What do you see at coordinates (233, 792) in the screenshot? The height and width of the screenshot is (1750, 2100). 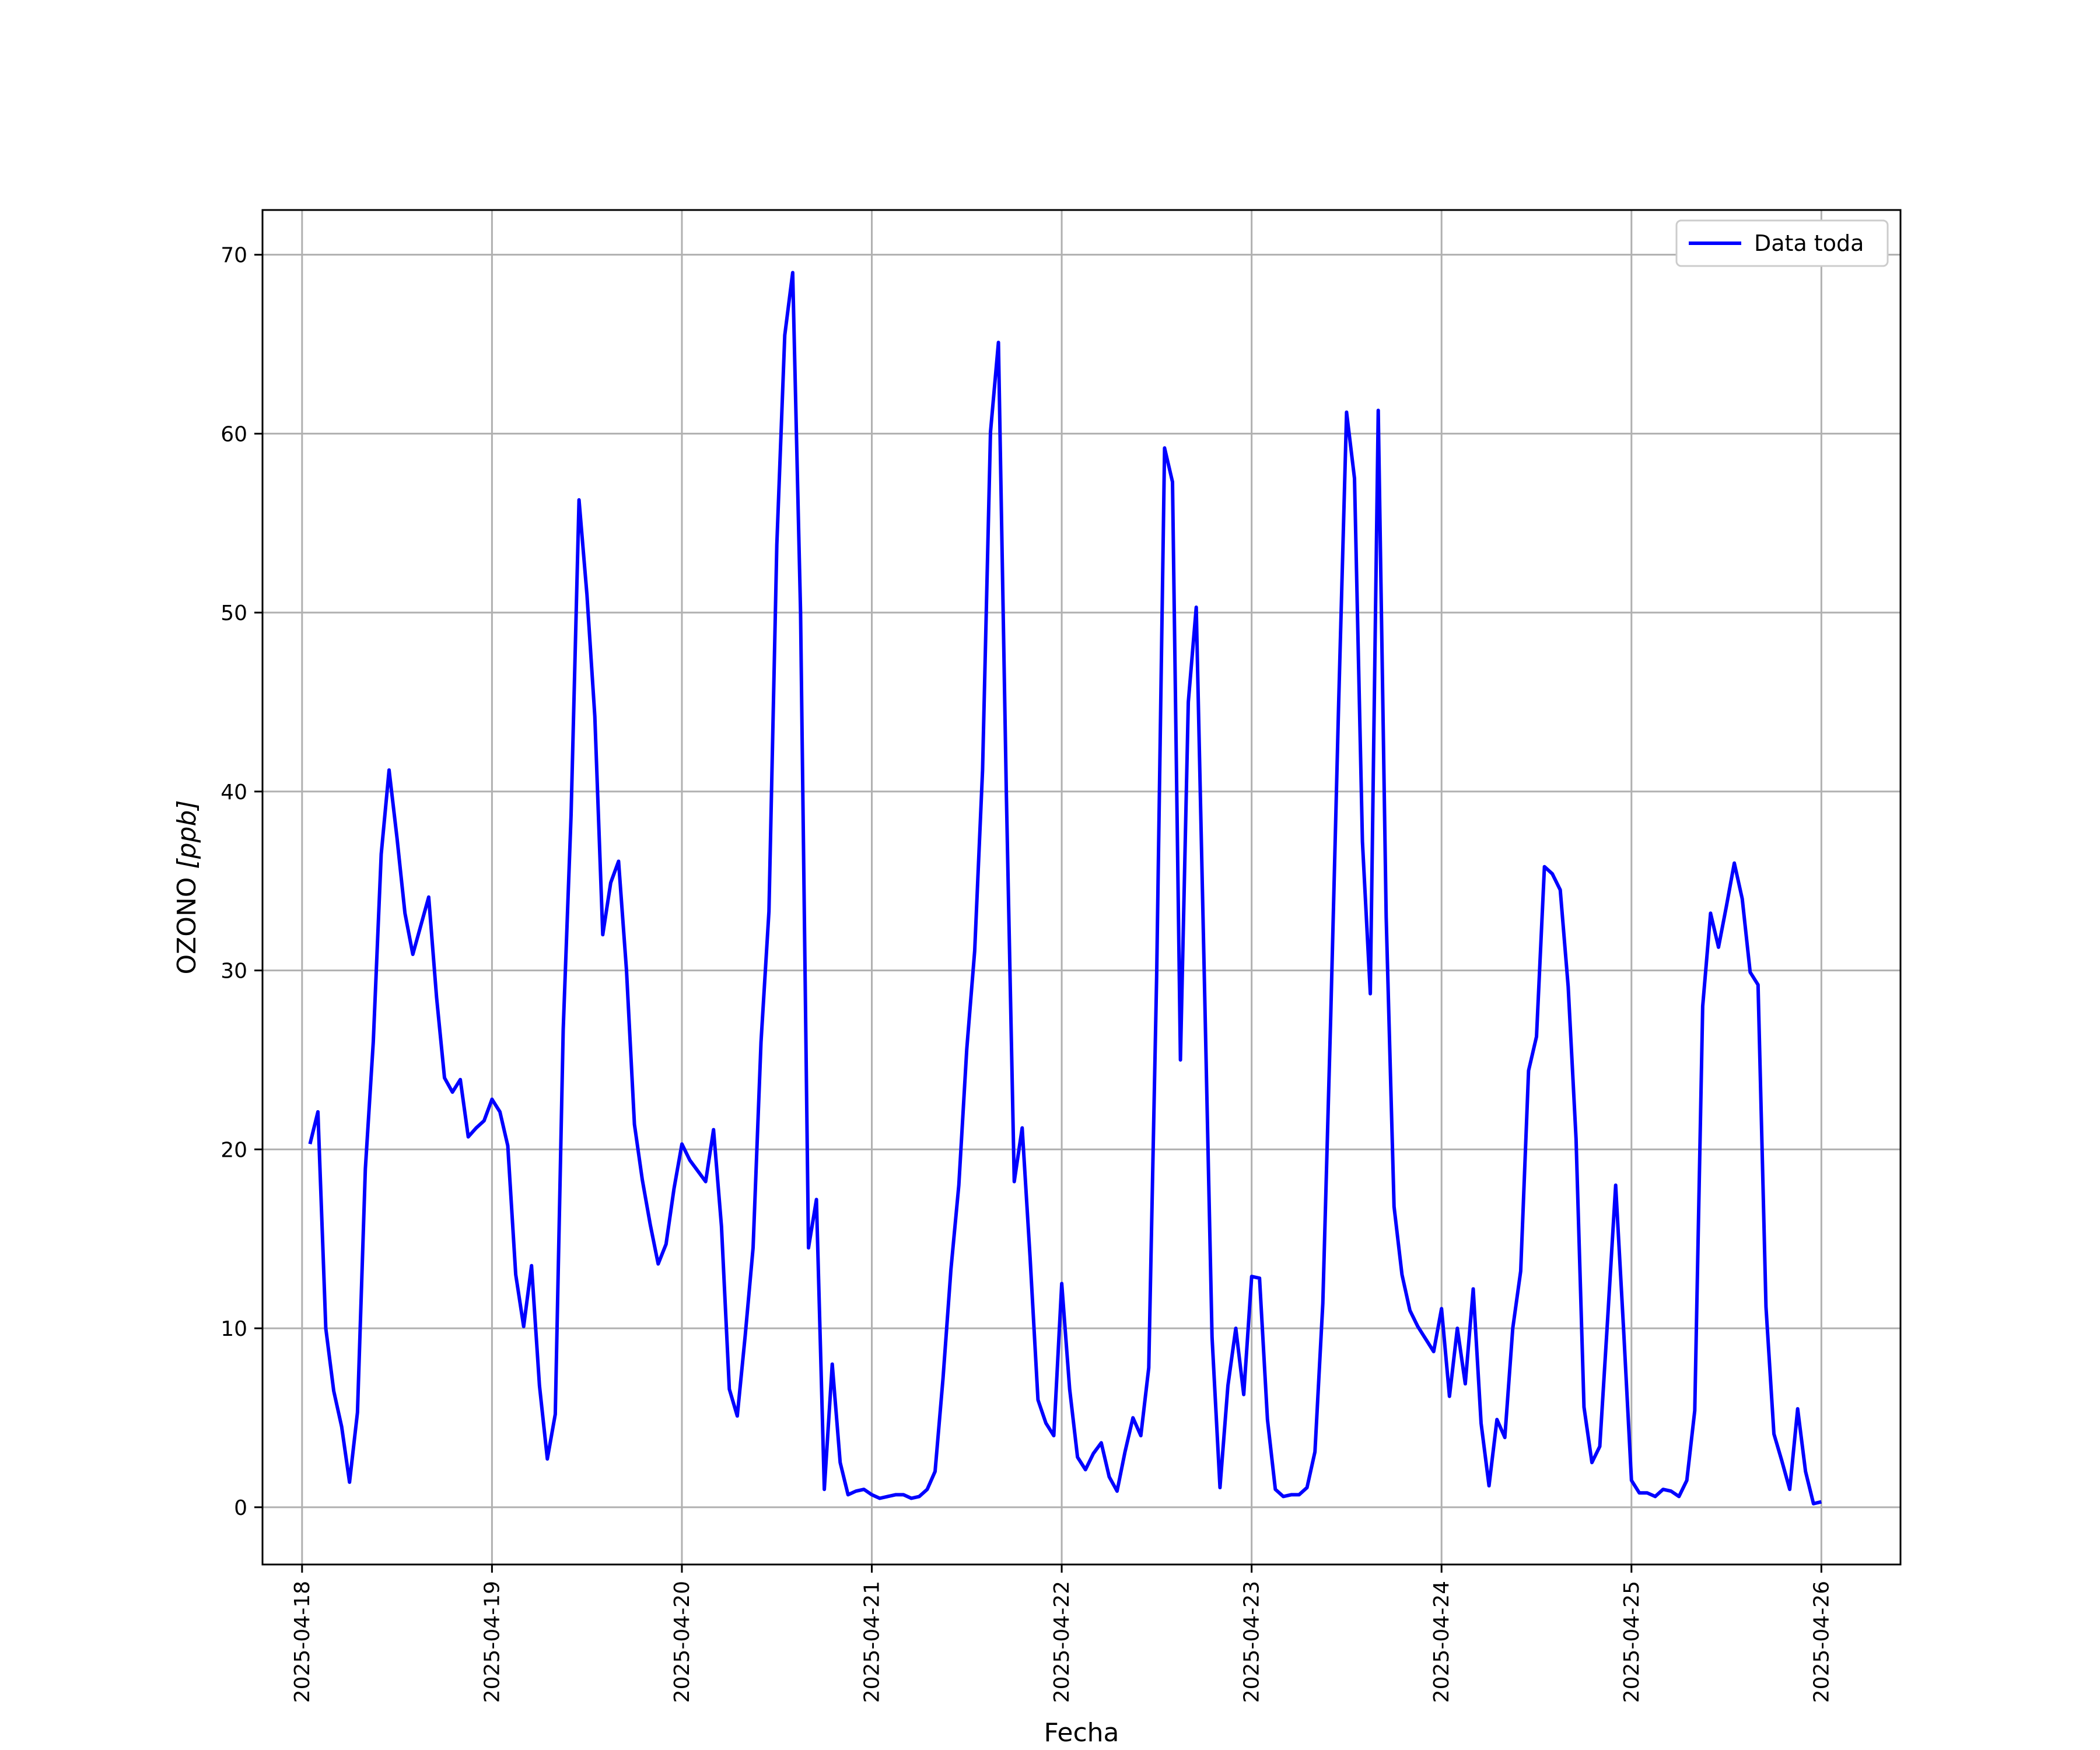 I see `y-tick-label: 40` at bounding box center [233, 792].